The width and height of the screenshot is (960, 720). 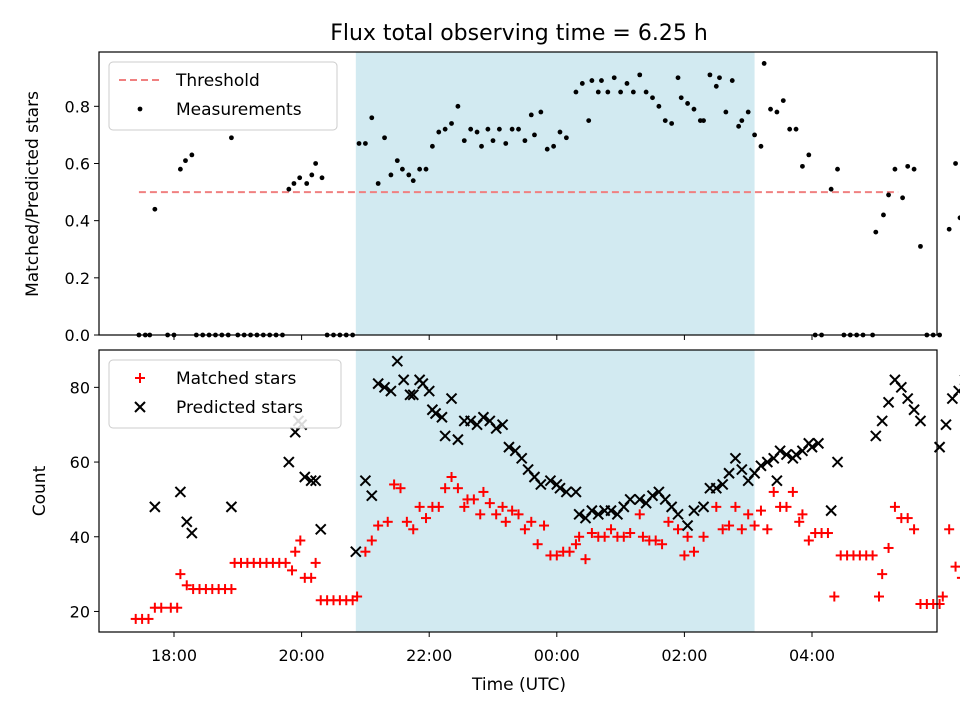 What do you see at coordinates (493, 655) in the screenshot?
I see `x-axis-ticks: 18:00 20:00 22:00 00:00 02:00 04:00` at bounding box center [493, 655].